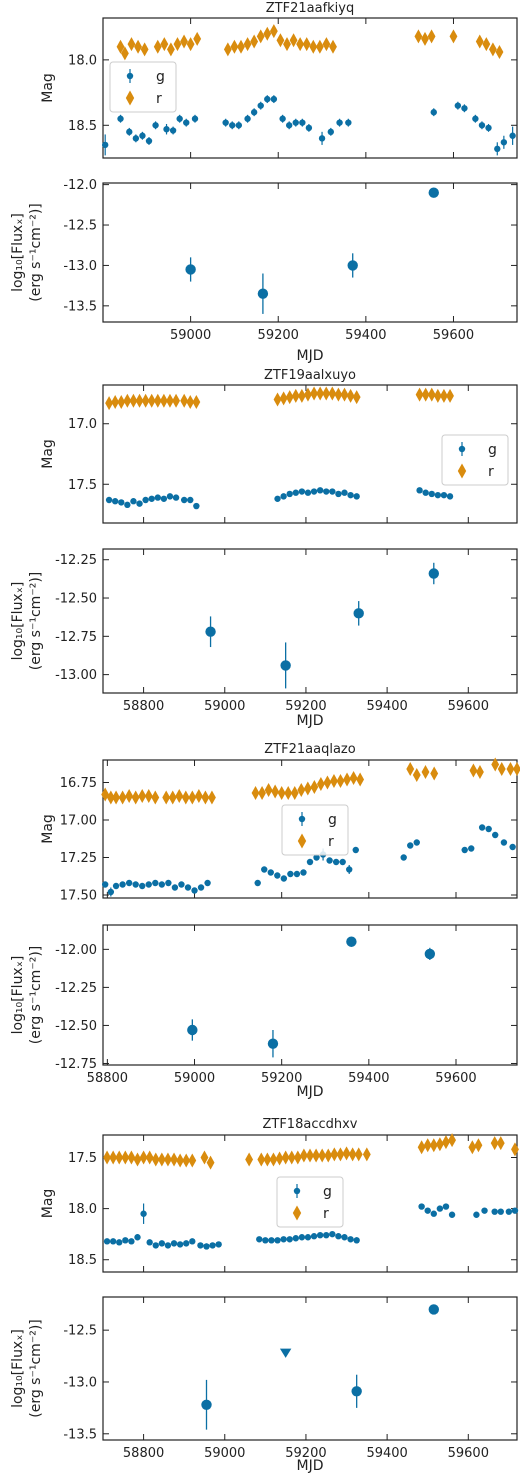  I want to click on x-tick-label: 59600, so click(455, 1078).